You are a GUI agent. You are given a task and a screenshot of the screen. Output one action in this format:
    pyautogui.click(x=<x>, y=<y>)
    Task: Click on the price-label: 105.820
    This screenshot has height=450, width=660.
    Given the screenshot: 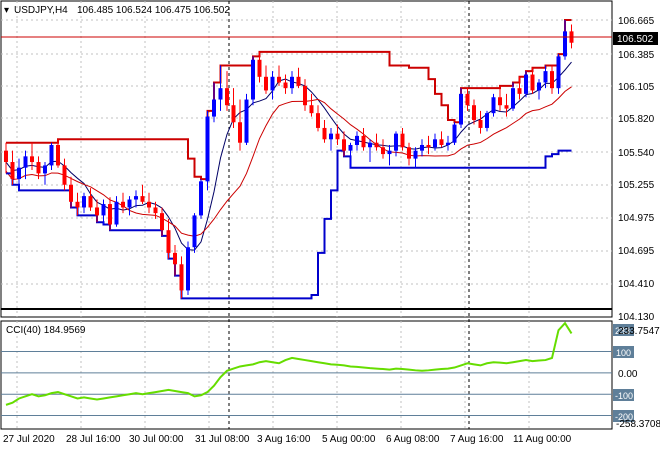 What is the action you would take?
    pyautogui.click(x=636, y=119)
    